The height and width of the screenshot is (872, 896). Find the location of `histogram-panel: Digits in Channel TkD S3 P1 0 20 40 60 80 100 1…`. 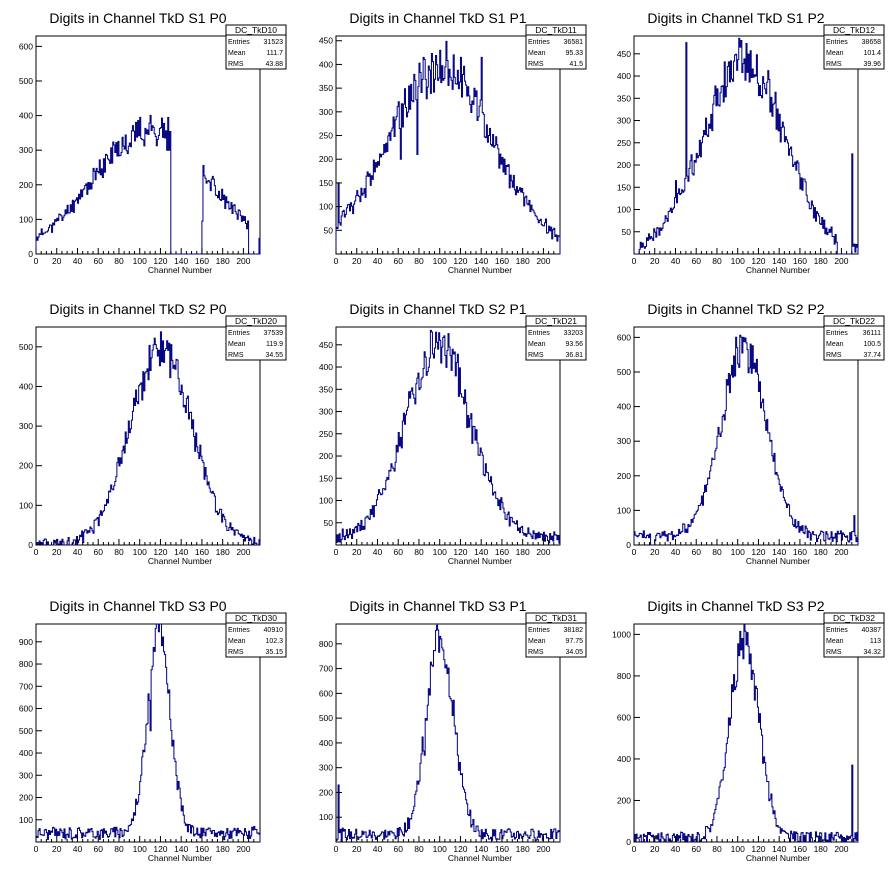

histogram-panel: Digits in Channel TkD S3 P1 0 20 40 60 80 100 1… is located at coordinates (453, 730).